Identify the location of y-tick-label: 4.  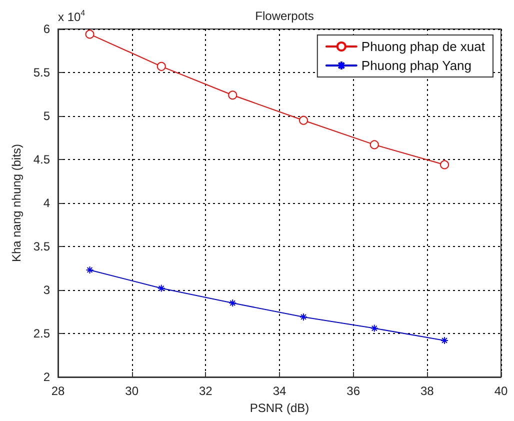
(46, 203).